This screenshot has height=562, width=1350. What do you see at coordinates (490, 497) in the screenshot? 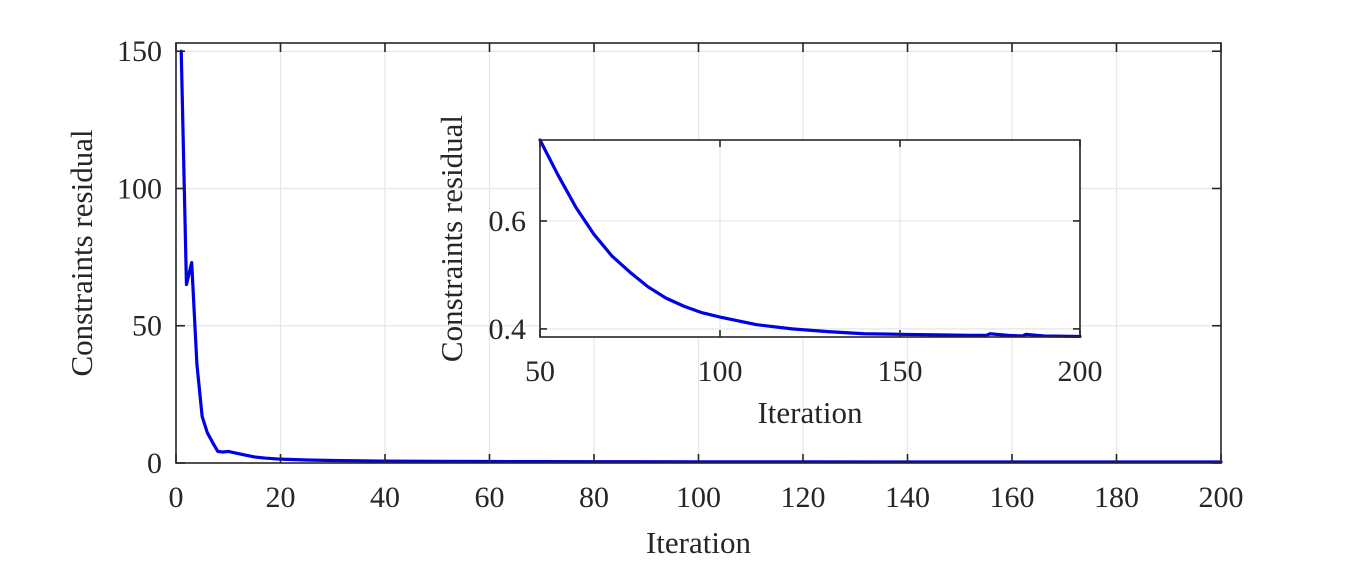
I see `main-x-tick-label: 60` at bounding box center [490, 497].